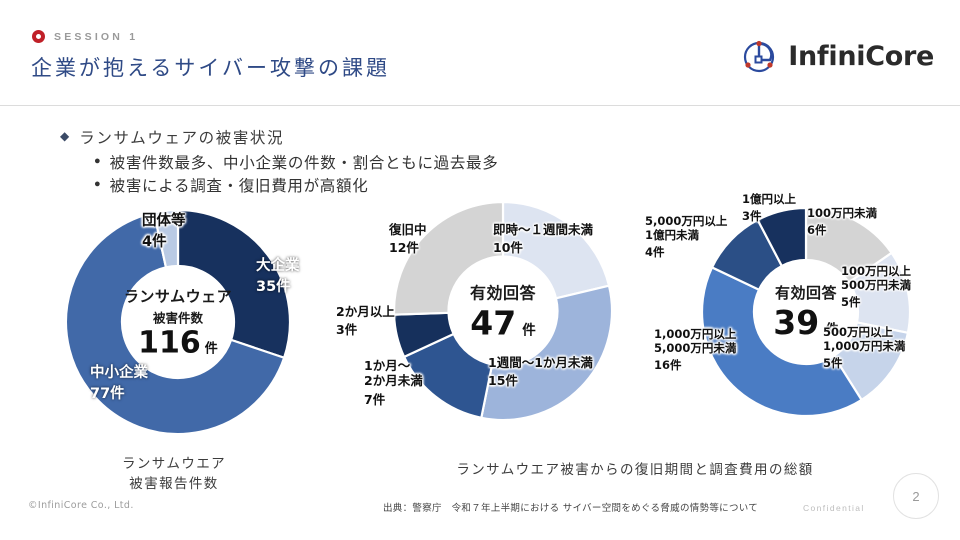 The image size is (960, 540). I want to click on donut-slice-label: 500万円以上 1,000万円未満 5件, so click(864, 347).